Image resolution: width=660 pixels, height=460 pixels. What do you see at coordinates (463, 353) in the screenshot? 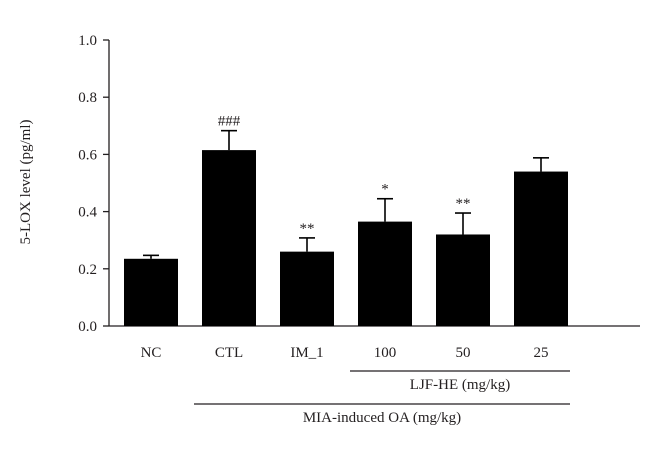
I see `category-label: 50` at bounding box center [463, 353].